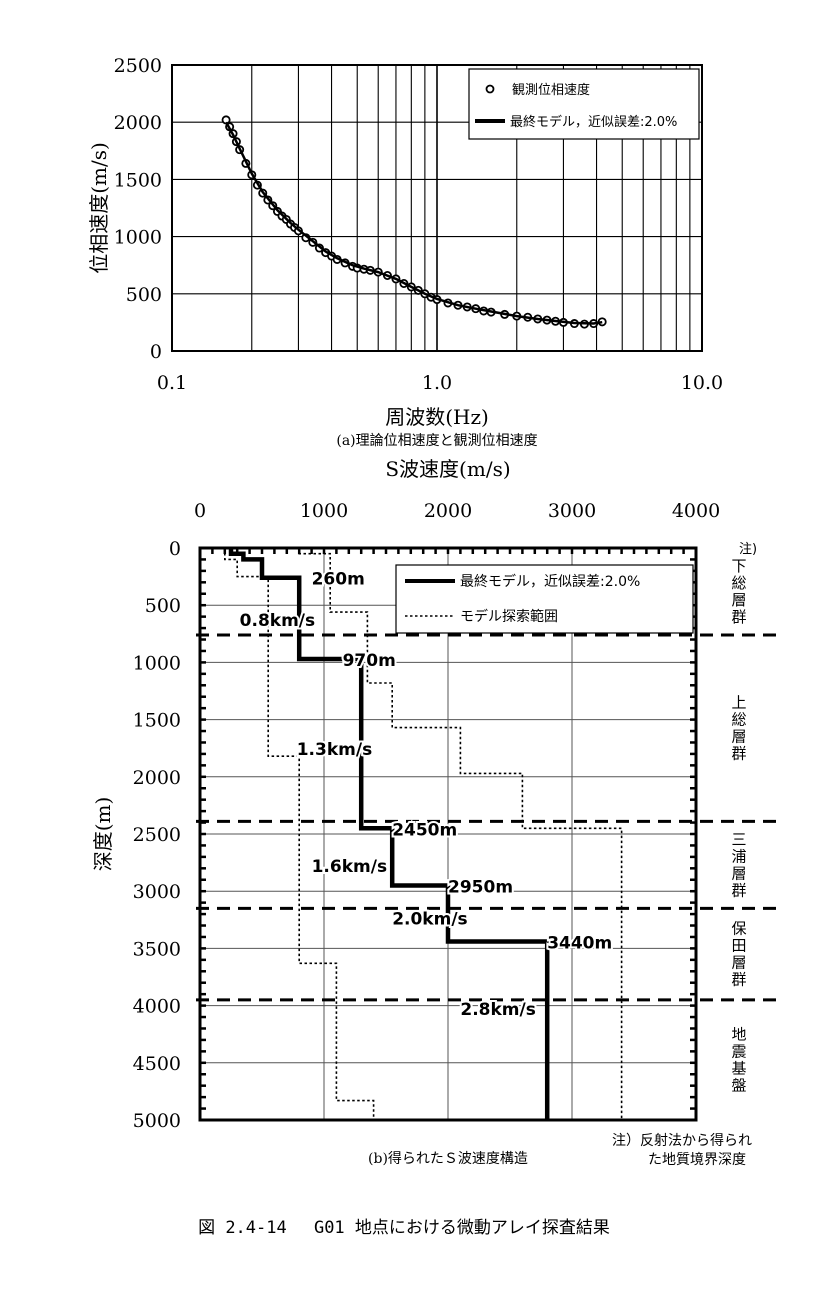 This screenshot has width=835, height=1297. I want to click on y-tick-label: 4500, so click(157, 1064).